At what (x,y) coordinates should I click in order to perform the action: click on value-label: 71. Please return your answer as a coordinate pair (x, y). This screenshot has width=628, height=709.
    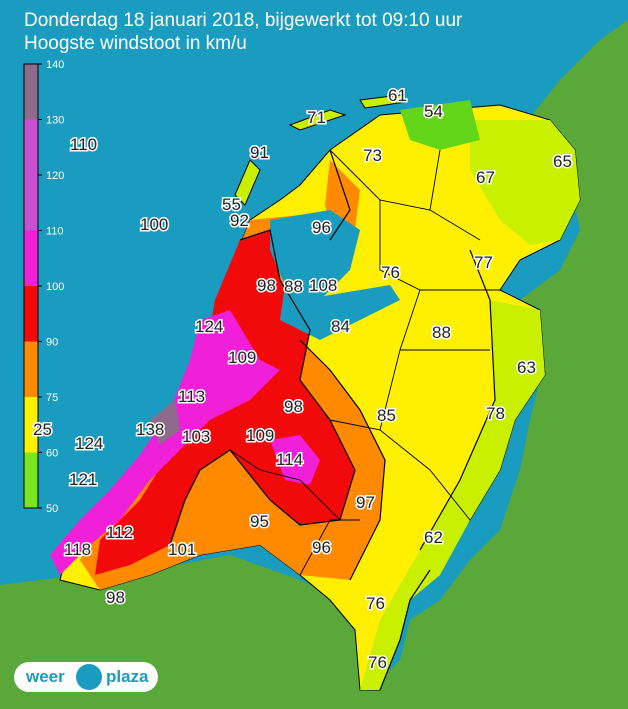
    Looking at the image, I should click on (316, 117).